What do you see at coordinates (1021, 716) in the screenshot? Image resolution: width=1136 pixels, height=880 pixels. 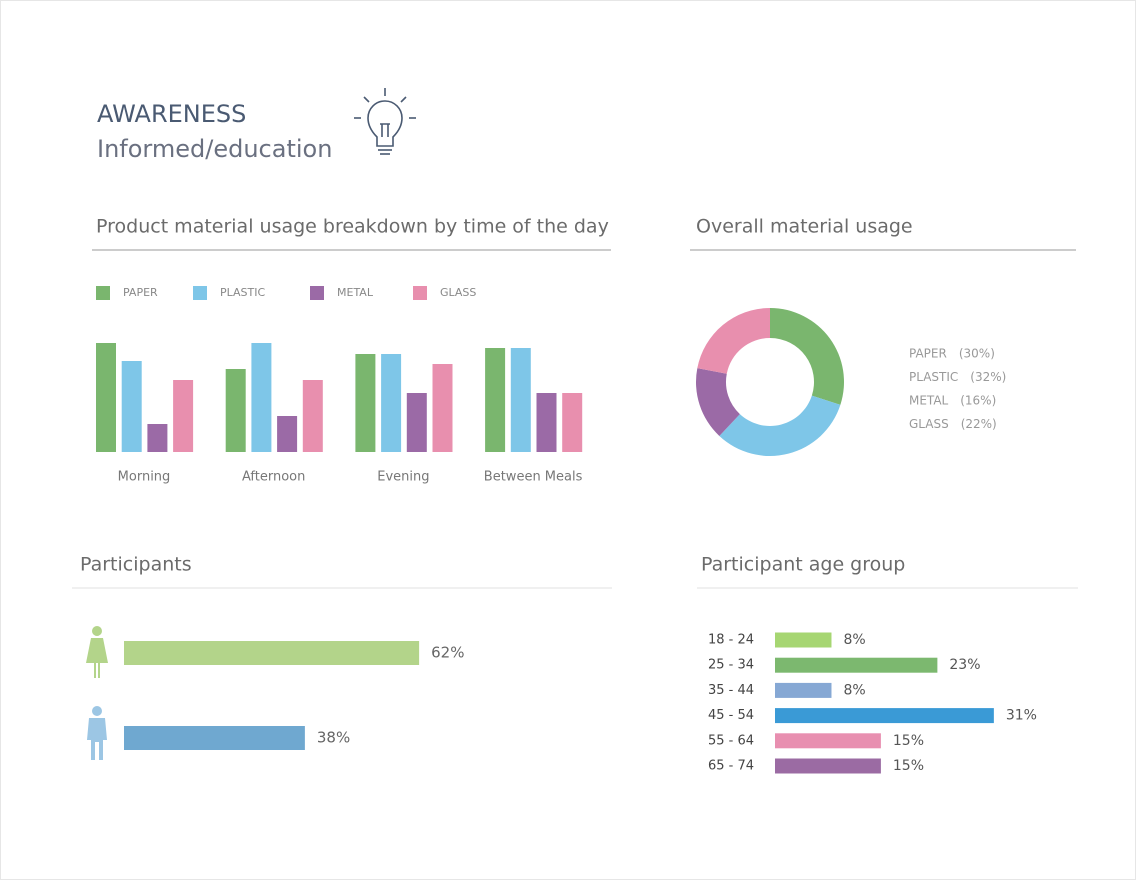 I see `data-label: 31%` at bounding box center [1021, 716].